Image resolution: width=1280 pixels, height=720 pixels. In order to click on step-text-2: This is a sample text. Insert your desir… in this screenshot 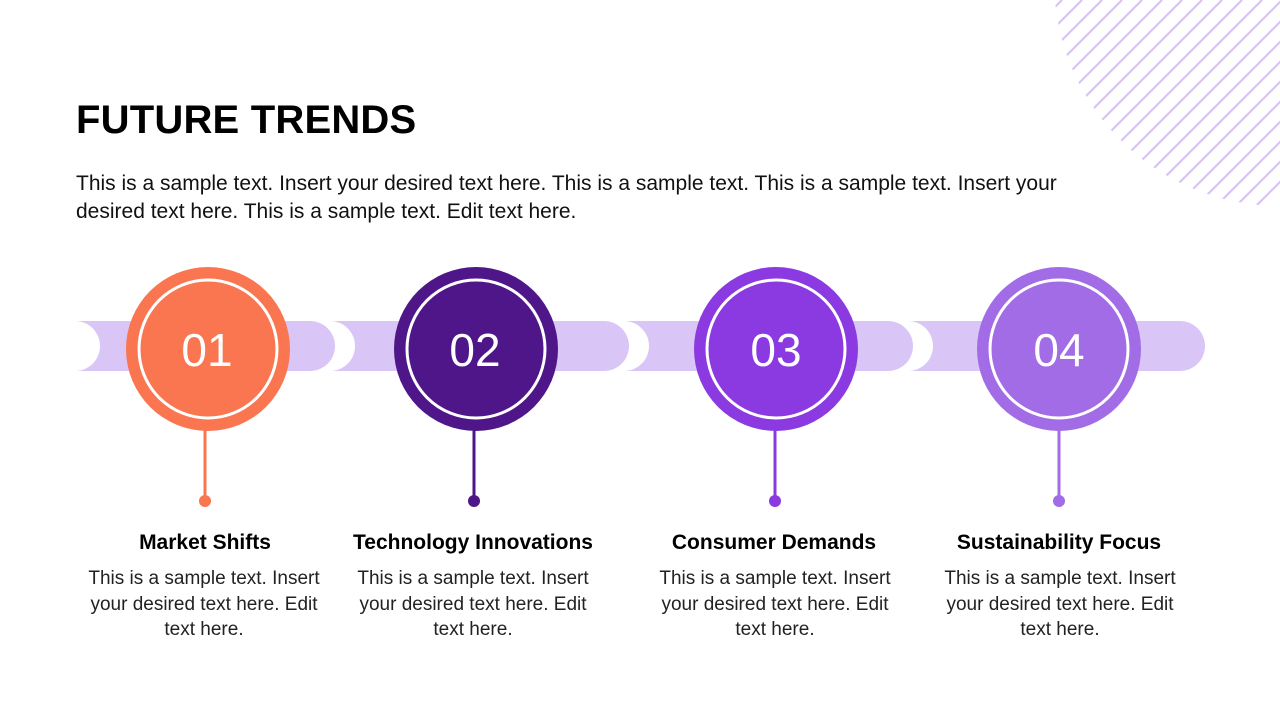, I will do `click(473, 604)`.